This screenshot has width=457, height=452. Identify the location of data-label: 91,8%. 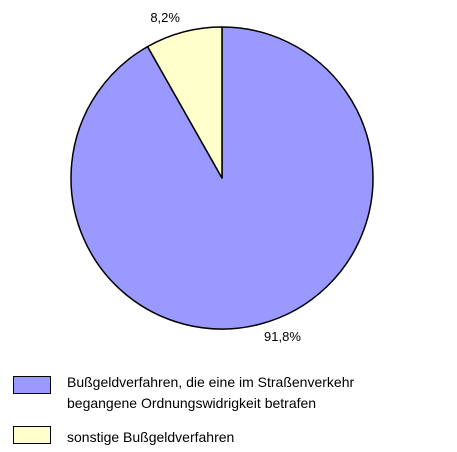
(282, 336).